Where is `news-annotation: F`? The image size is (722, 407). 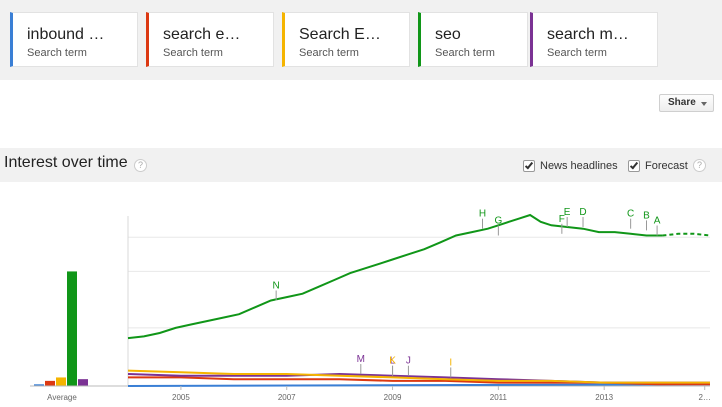
news-annotation: F is located at coordinates (562, 219).